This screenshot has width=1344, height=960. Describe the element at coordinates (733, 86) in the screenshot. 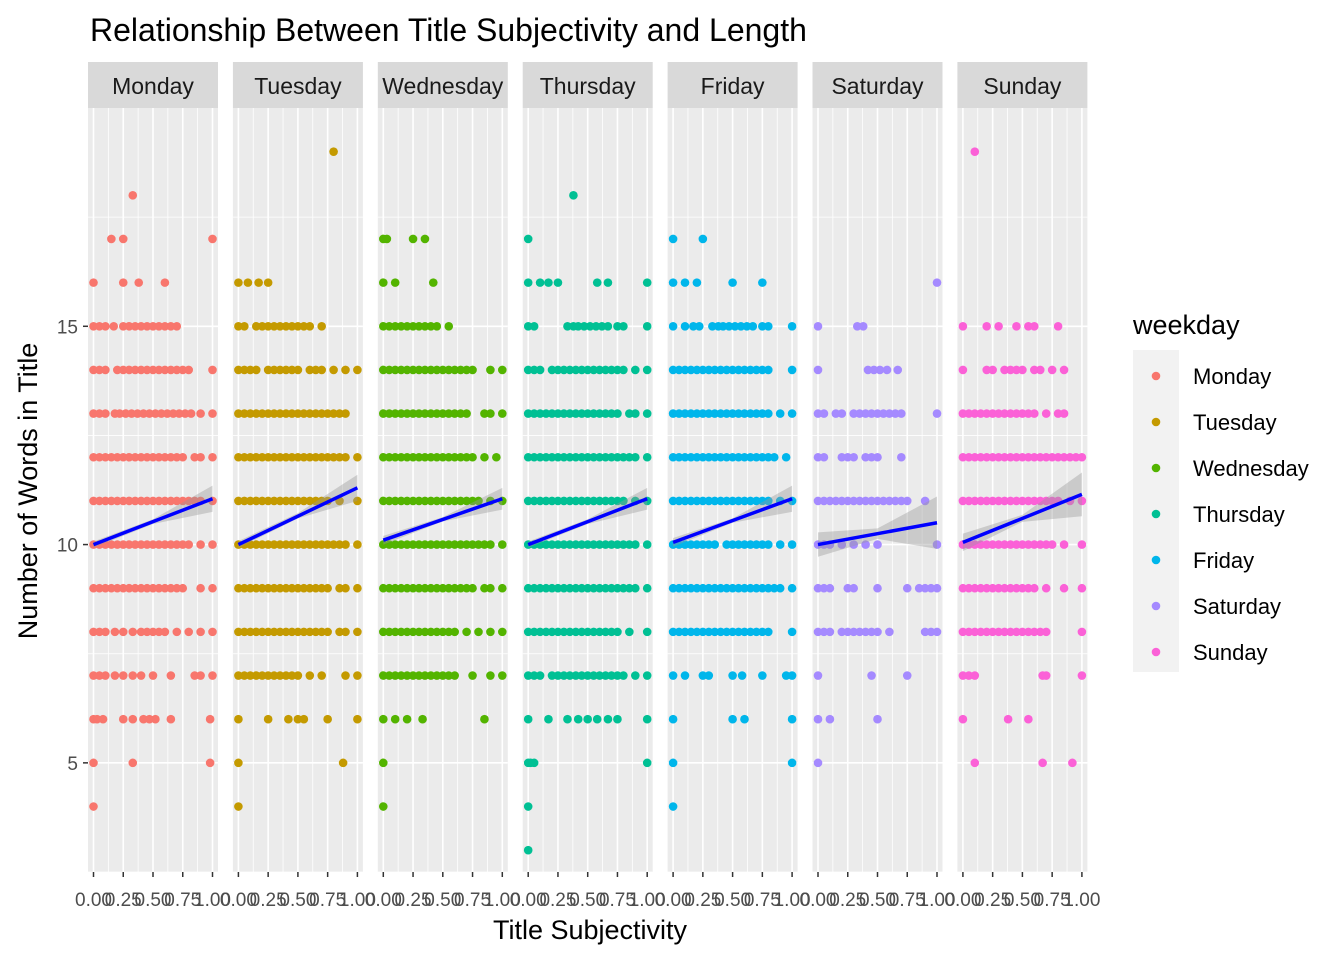

I see `facet-strip-label: Friday` at that location.